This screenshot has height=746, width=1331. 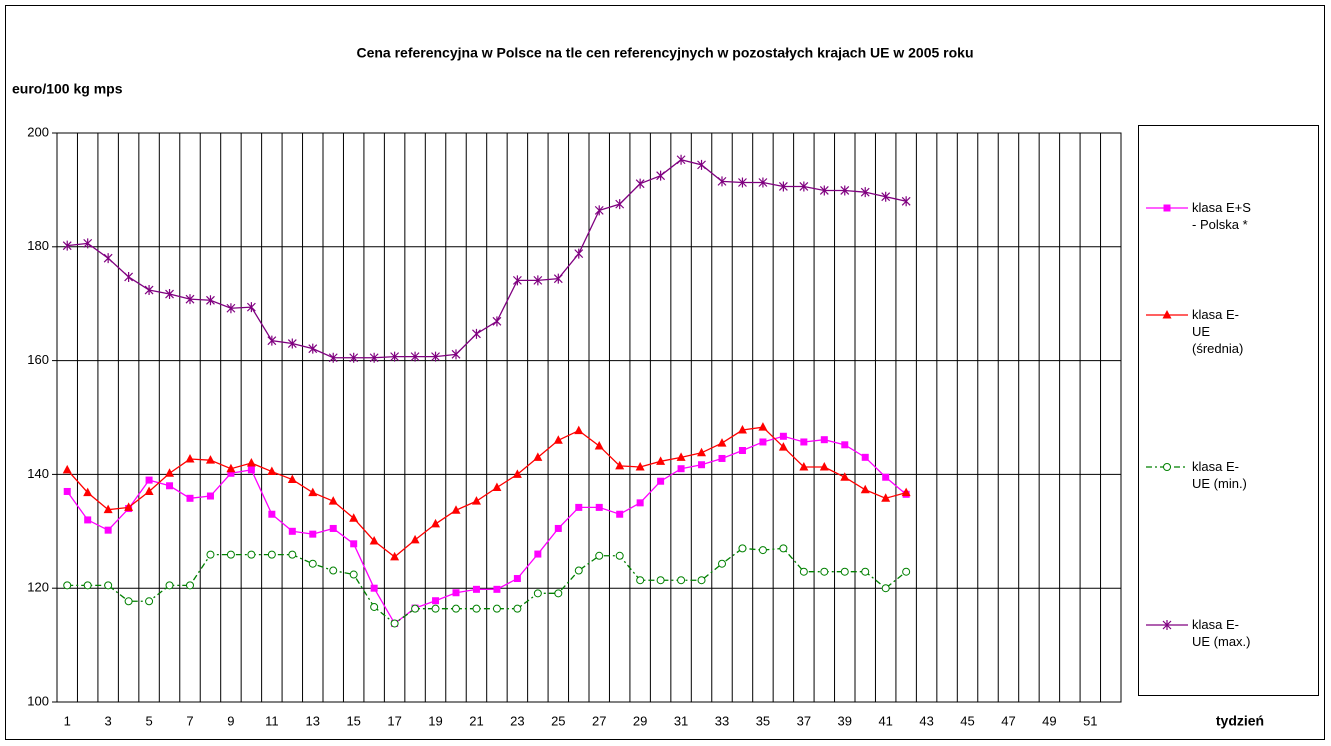 What do you see at coordinates (394, 720) in the screenshot?
I see `x-tick-label: 17` at bounding box center [394, 720].